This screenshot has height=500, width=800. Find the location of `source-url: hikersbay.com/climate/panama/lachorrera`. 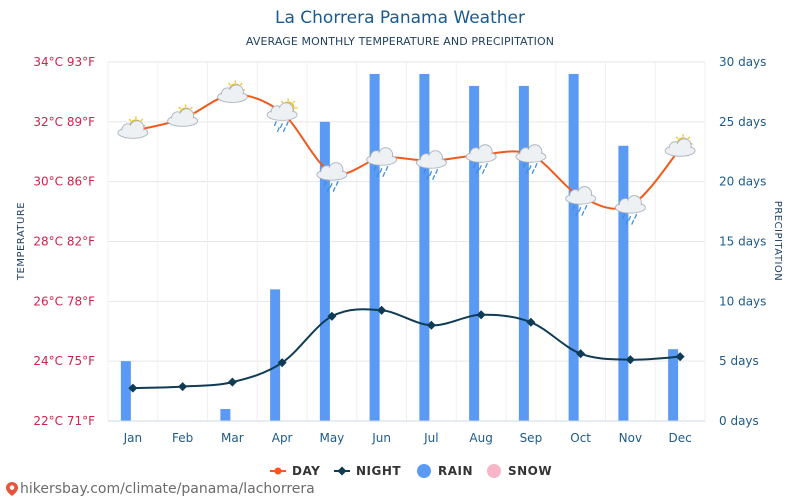

source-url: hikersbay.com/climate/panama/lachorrera is located at coordinates (167, 489).